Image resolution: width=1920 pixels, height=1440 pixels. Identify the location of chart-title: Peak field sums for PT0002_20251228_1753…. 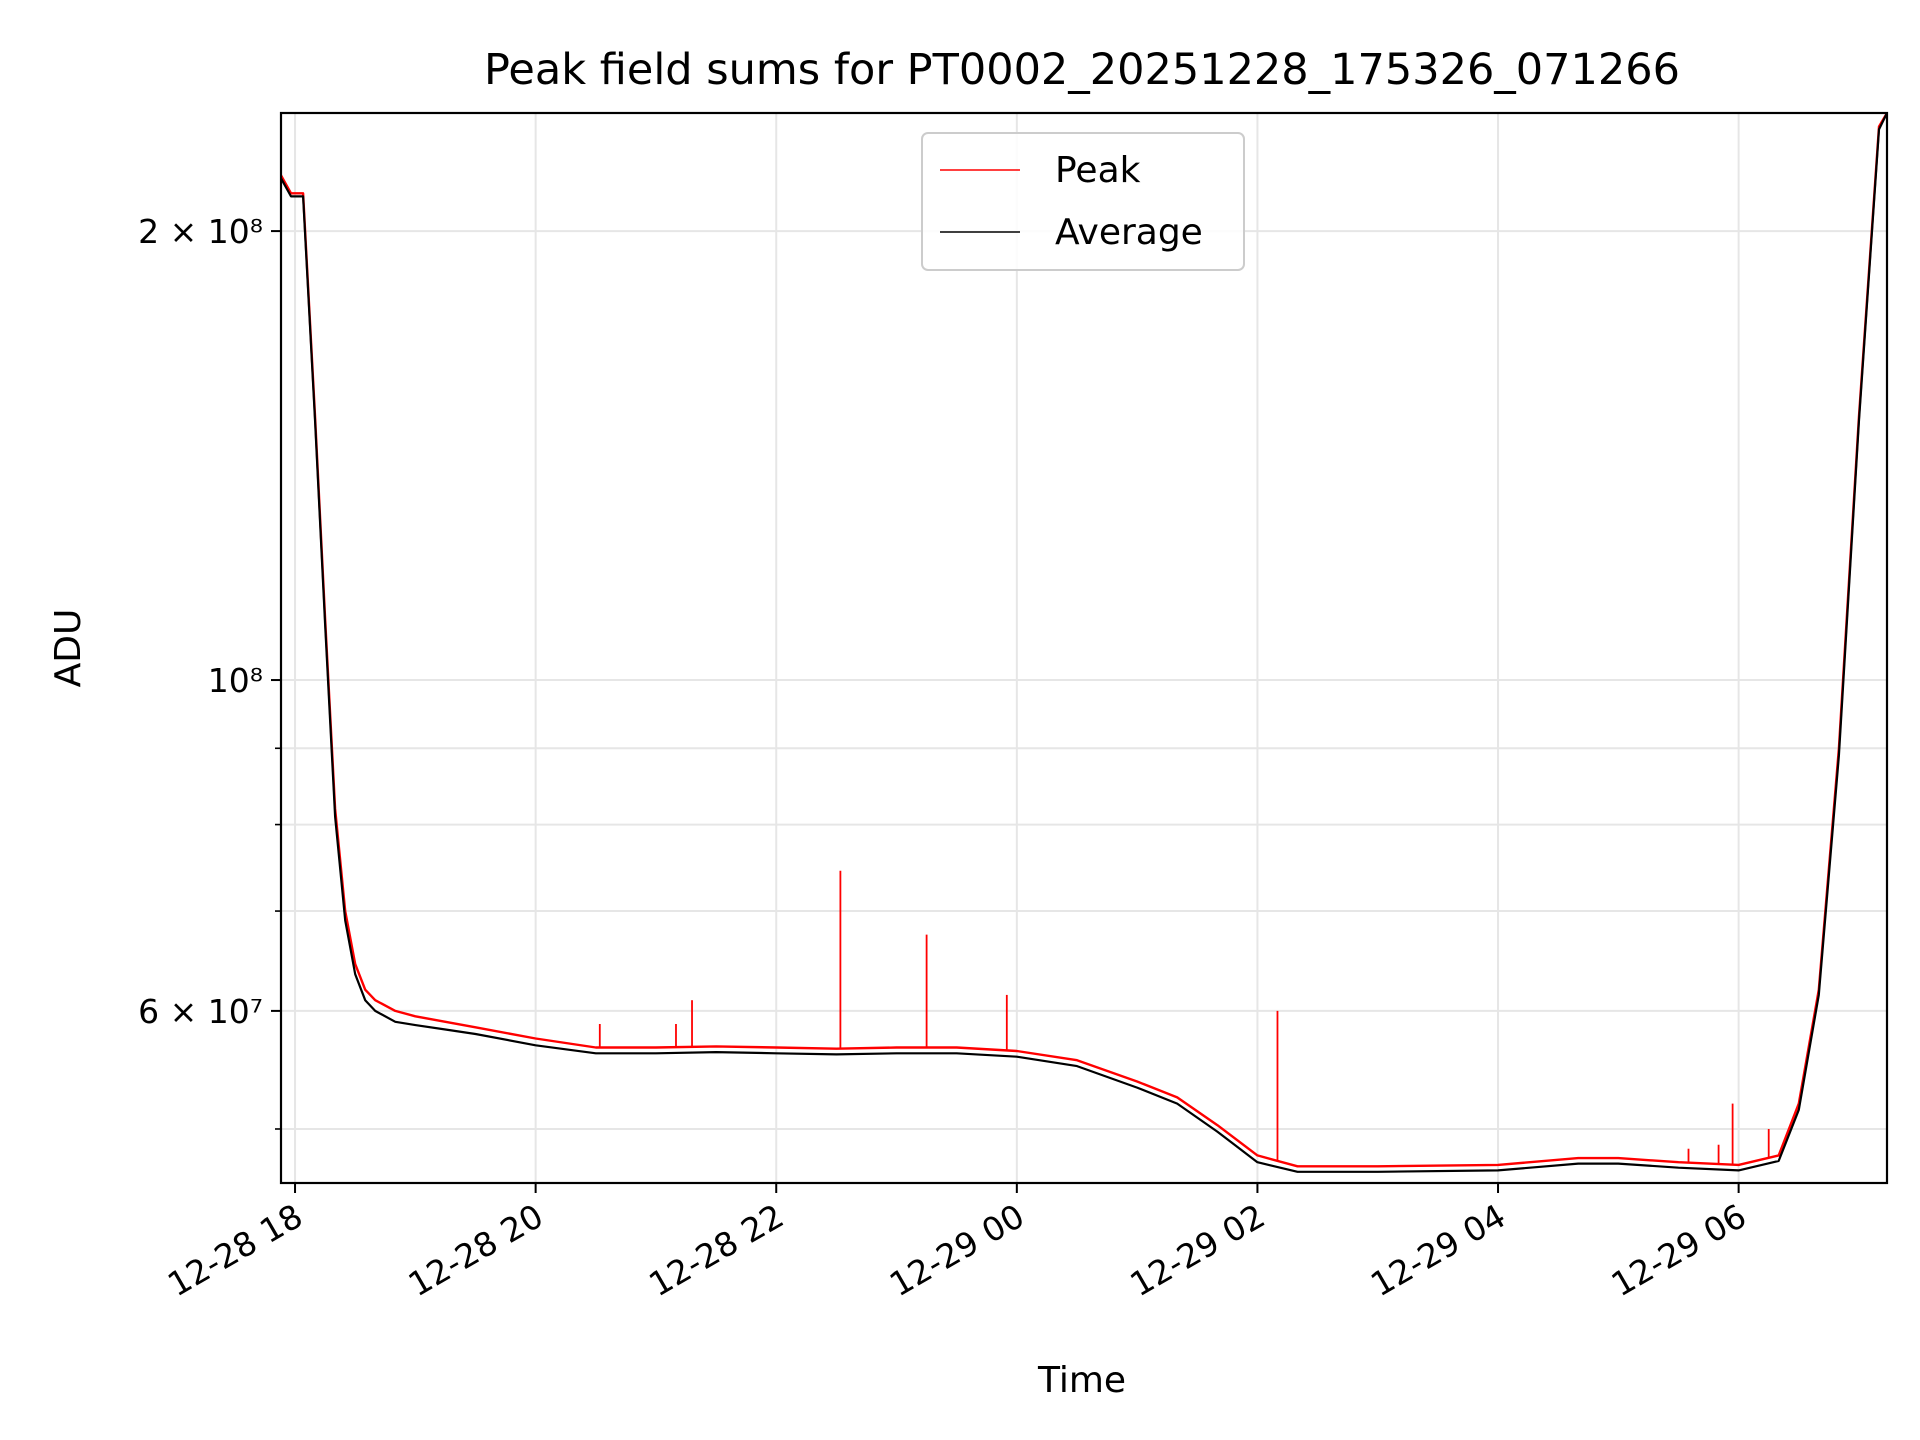
(1082, 70).